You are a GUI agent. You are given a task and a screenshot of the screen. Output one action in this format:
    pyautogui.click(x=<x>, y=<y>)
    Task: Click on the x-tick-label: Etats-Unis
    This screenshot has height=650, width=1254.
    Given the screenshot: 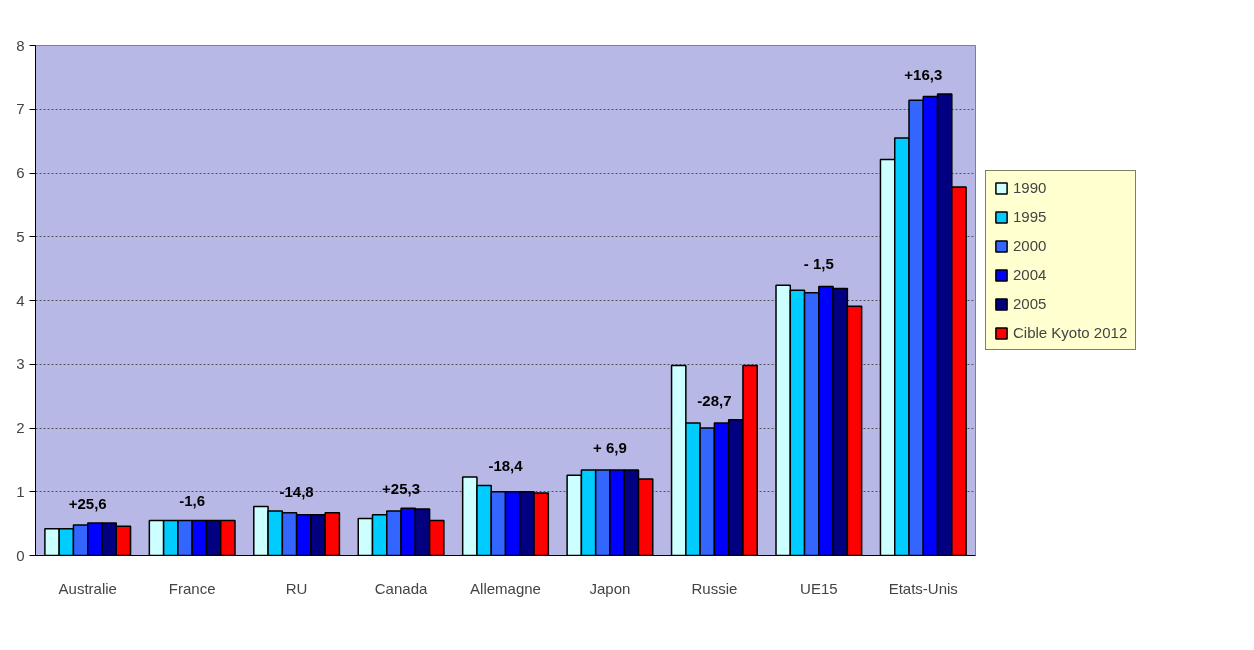 What is the action you would take?
    pyautogui.click(x=923, y=588)
    